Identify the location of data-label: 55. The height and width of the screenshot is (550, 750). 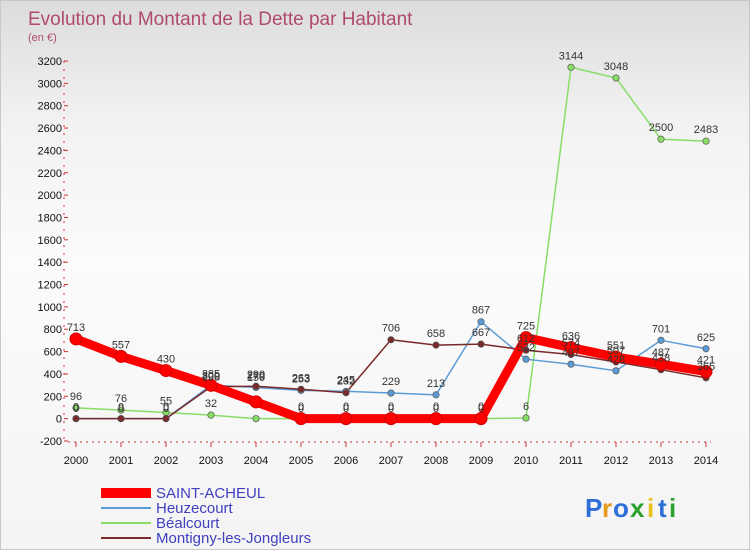
(166, 402).